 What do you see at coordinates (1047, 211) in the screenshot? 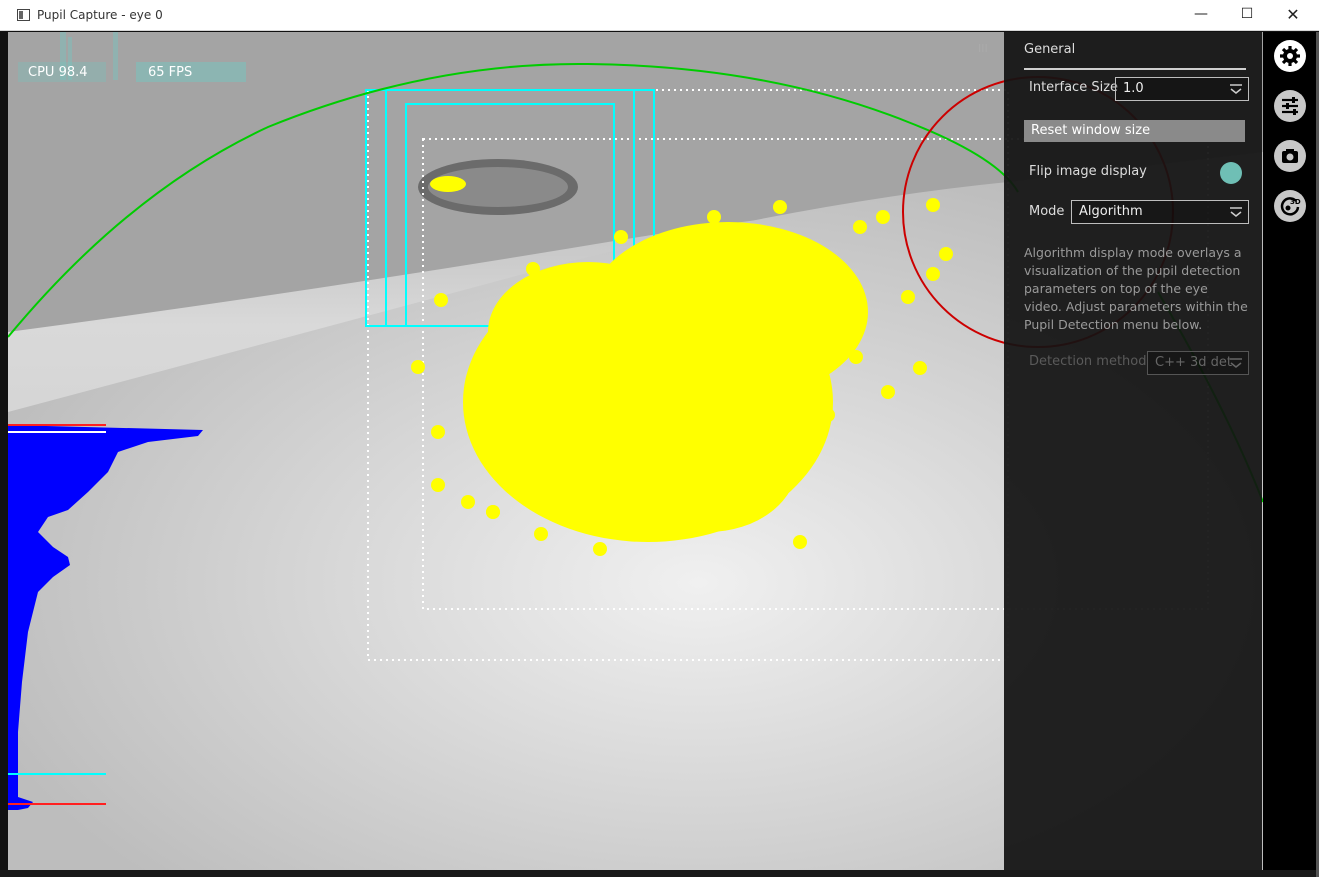
I see `mode-label: Mode` at bounding box center [1047, 211].